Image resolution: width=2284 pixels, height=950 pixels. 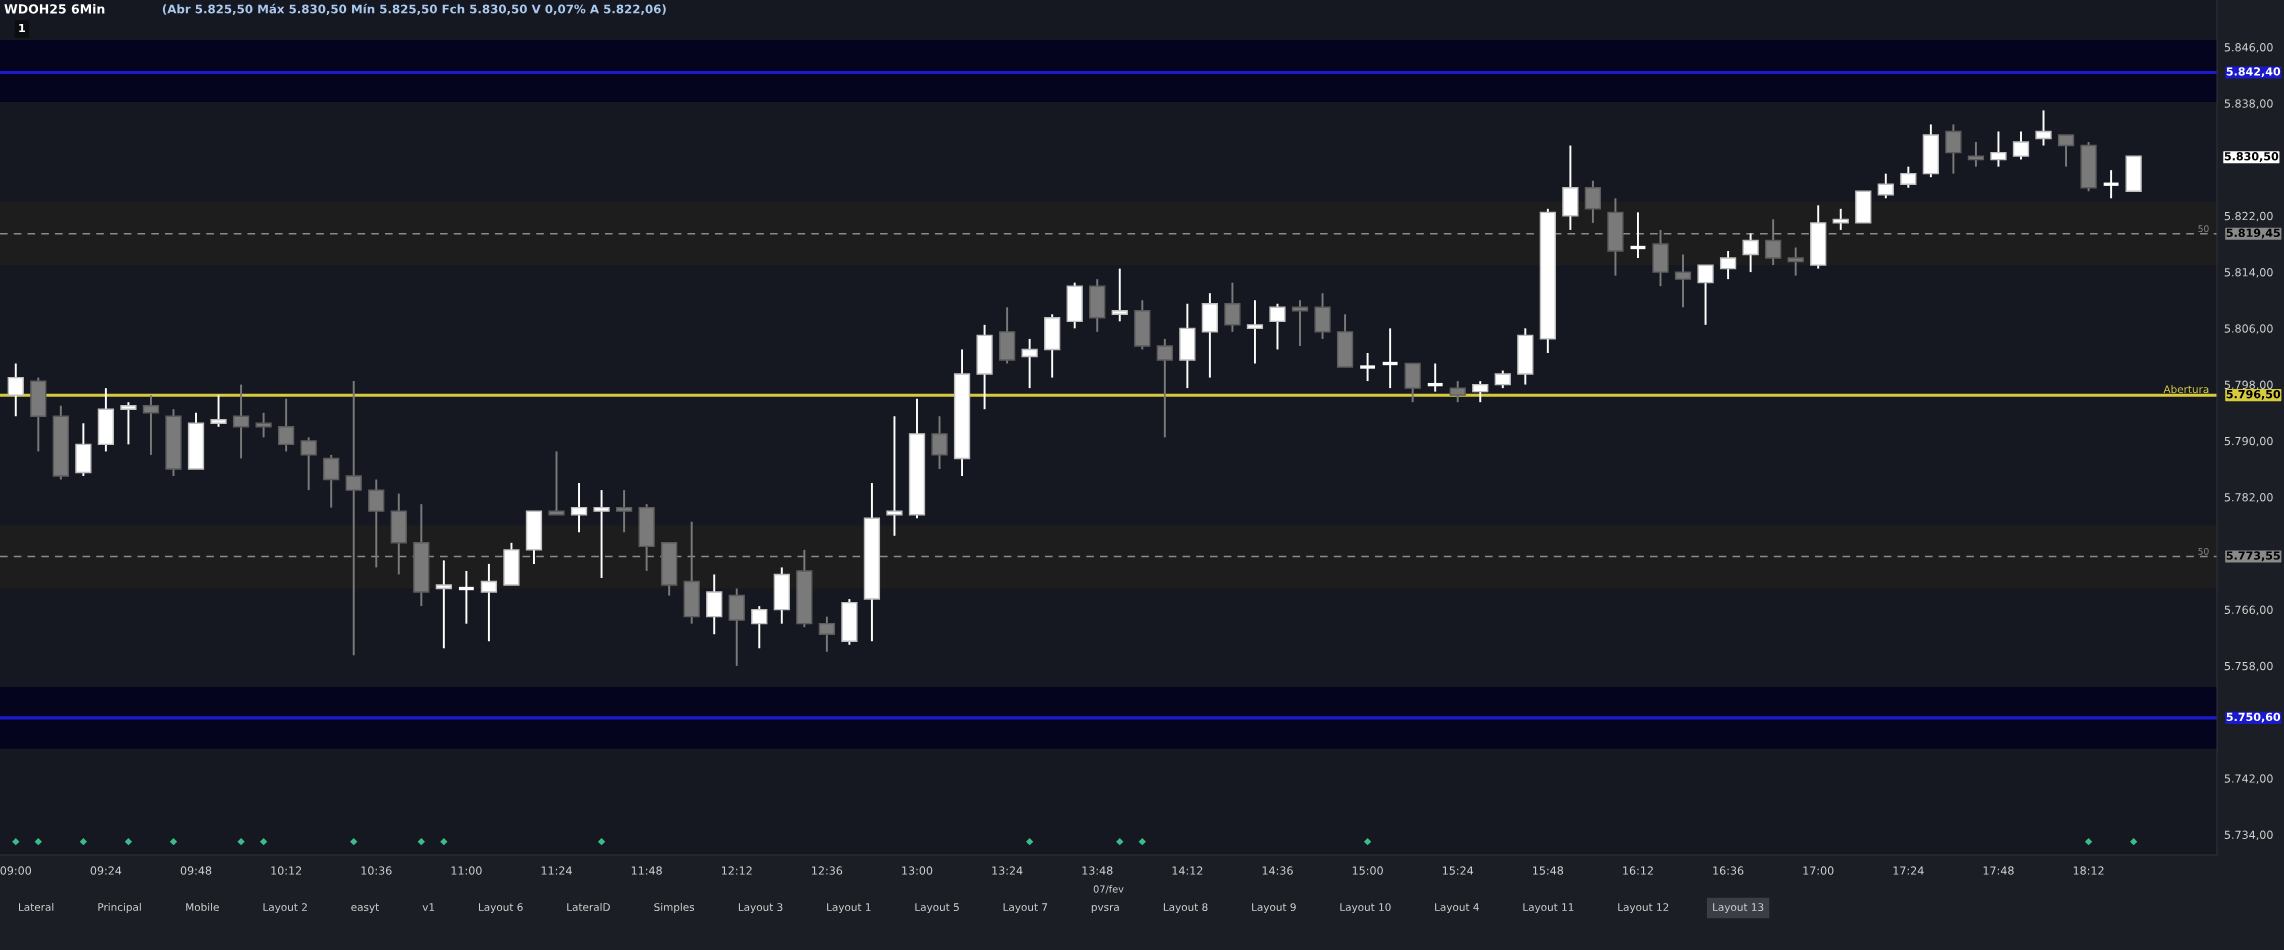 What do you see at coordinates (2248, 779) in the screenshot?
I see `y-tick-label: 5.742,00` at bounding box center [2248, 779].